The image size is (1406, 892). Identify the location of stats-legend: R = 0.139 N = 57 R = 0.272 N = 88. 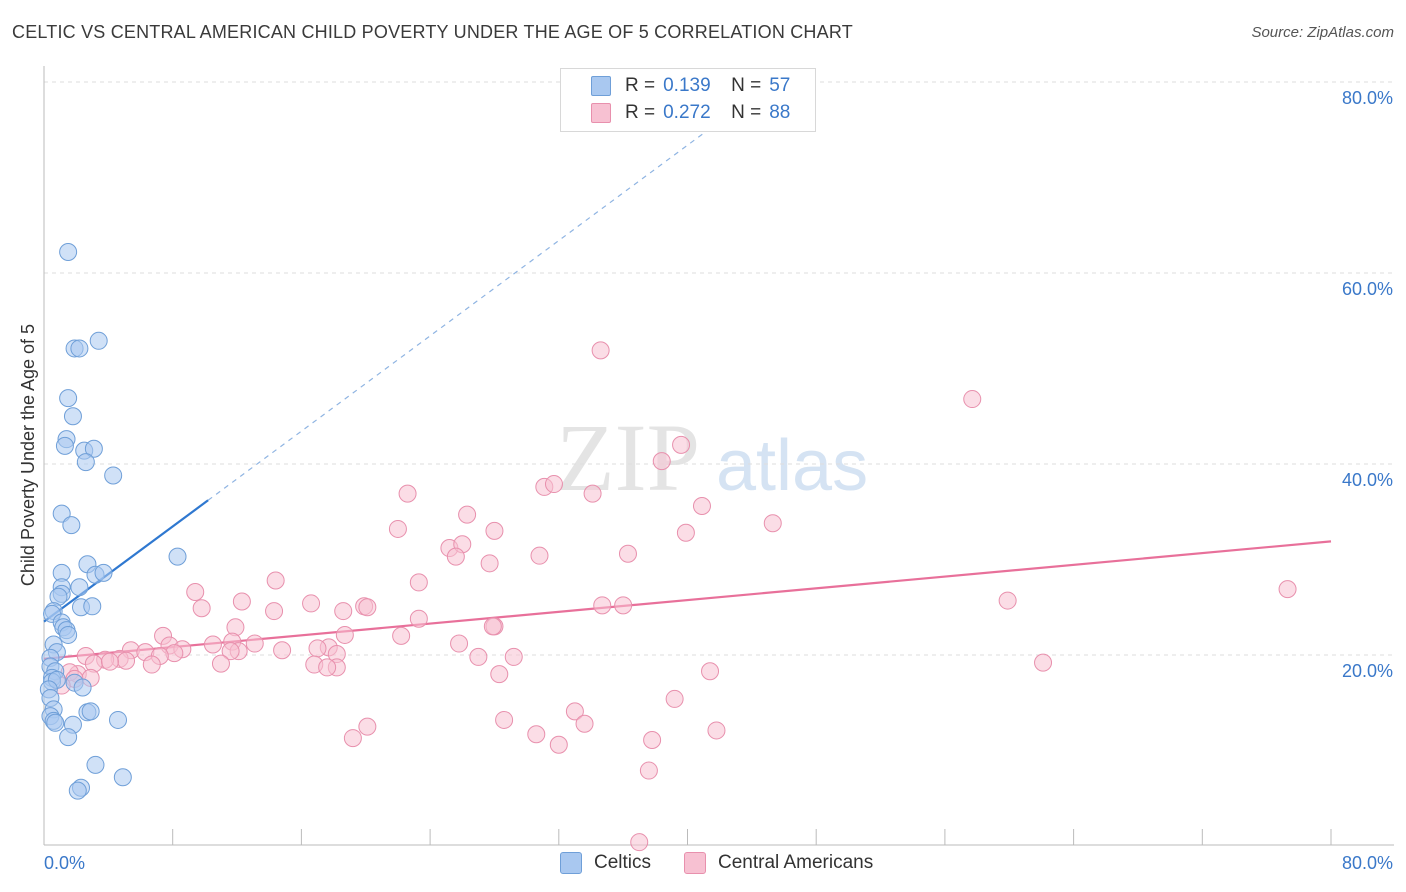
(688, 100).